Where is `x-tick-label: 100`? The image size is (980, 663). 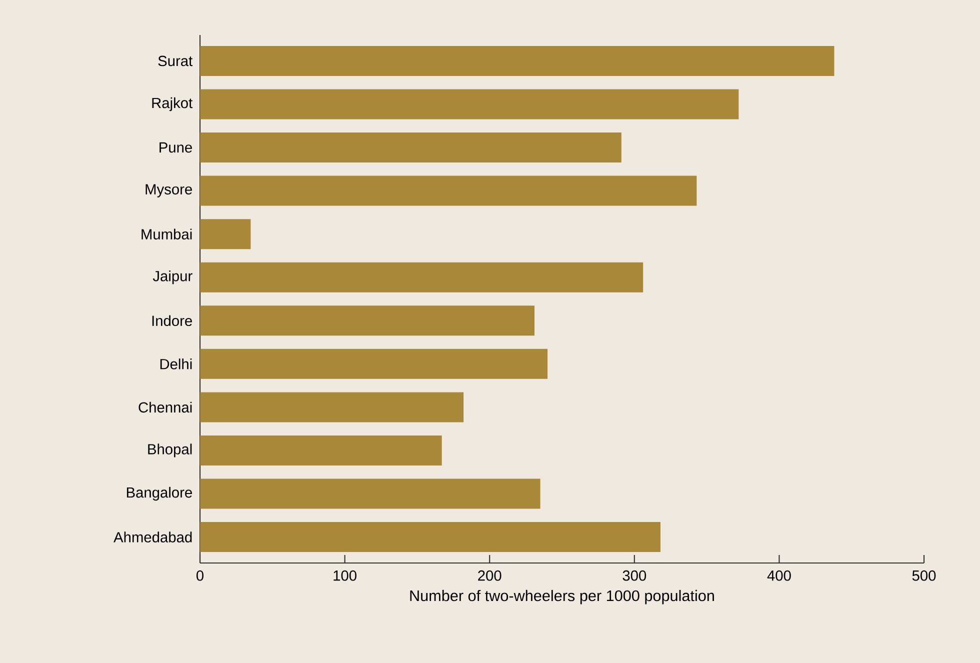
x-tick-label: 100 is located at coordinates (345, 575).